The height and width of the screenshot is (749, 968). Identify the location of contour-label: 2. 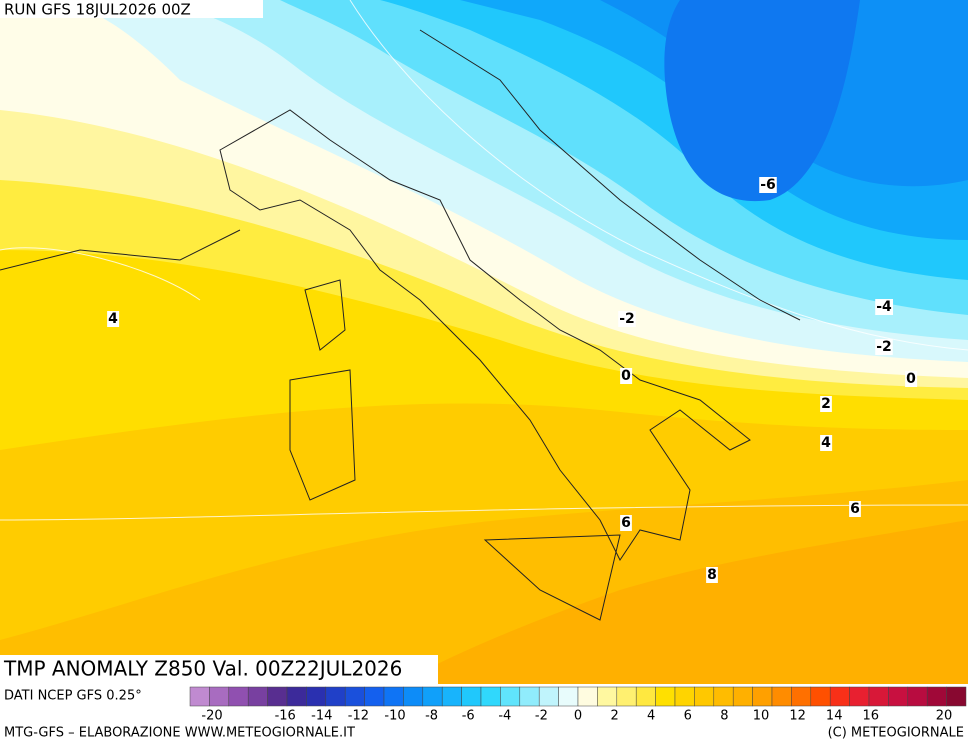
(826, 404).